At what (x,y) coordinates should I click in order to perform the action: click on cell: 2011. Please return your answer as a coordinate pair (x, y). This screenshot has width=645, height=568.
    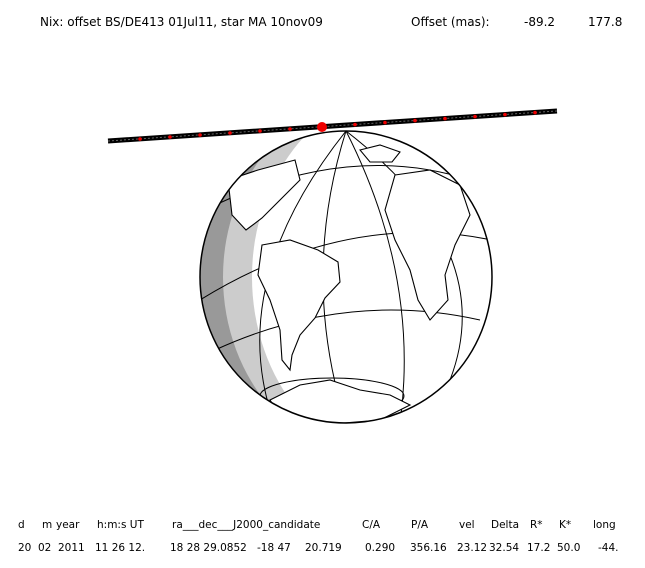
    Looking at the image, I should click on (71, 548).